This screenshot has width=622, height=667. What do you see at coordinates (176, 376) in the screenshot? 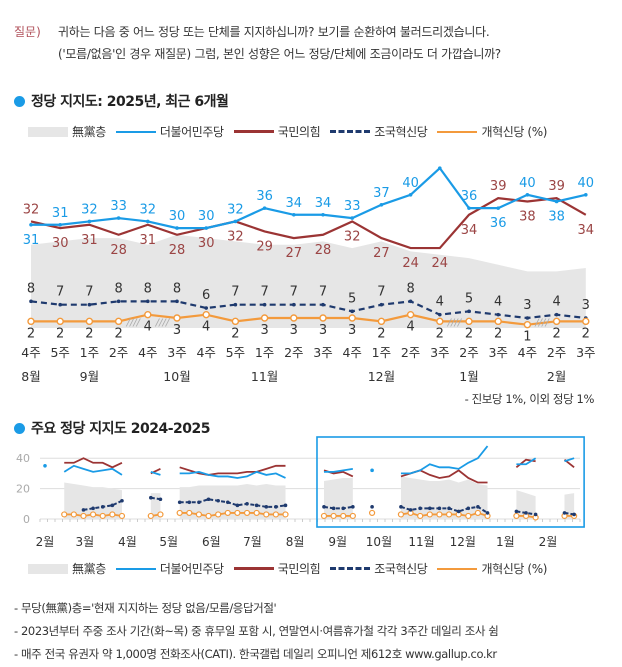
I see `month-label: 10월` at bounding box center [176, 376].